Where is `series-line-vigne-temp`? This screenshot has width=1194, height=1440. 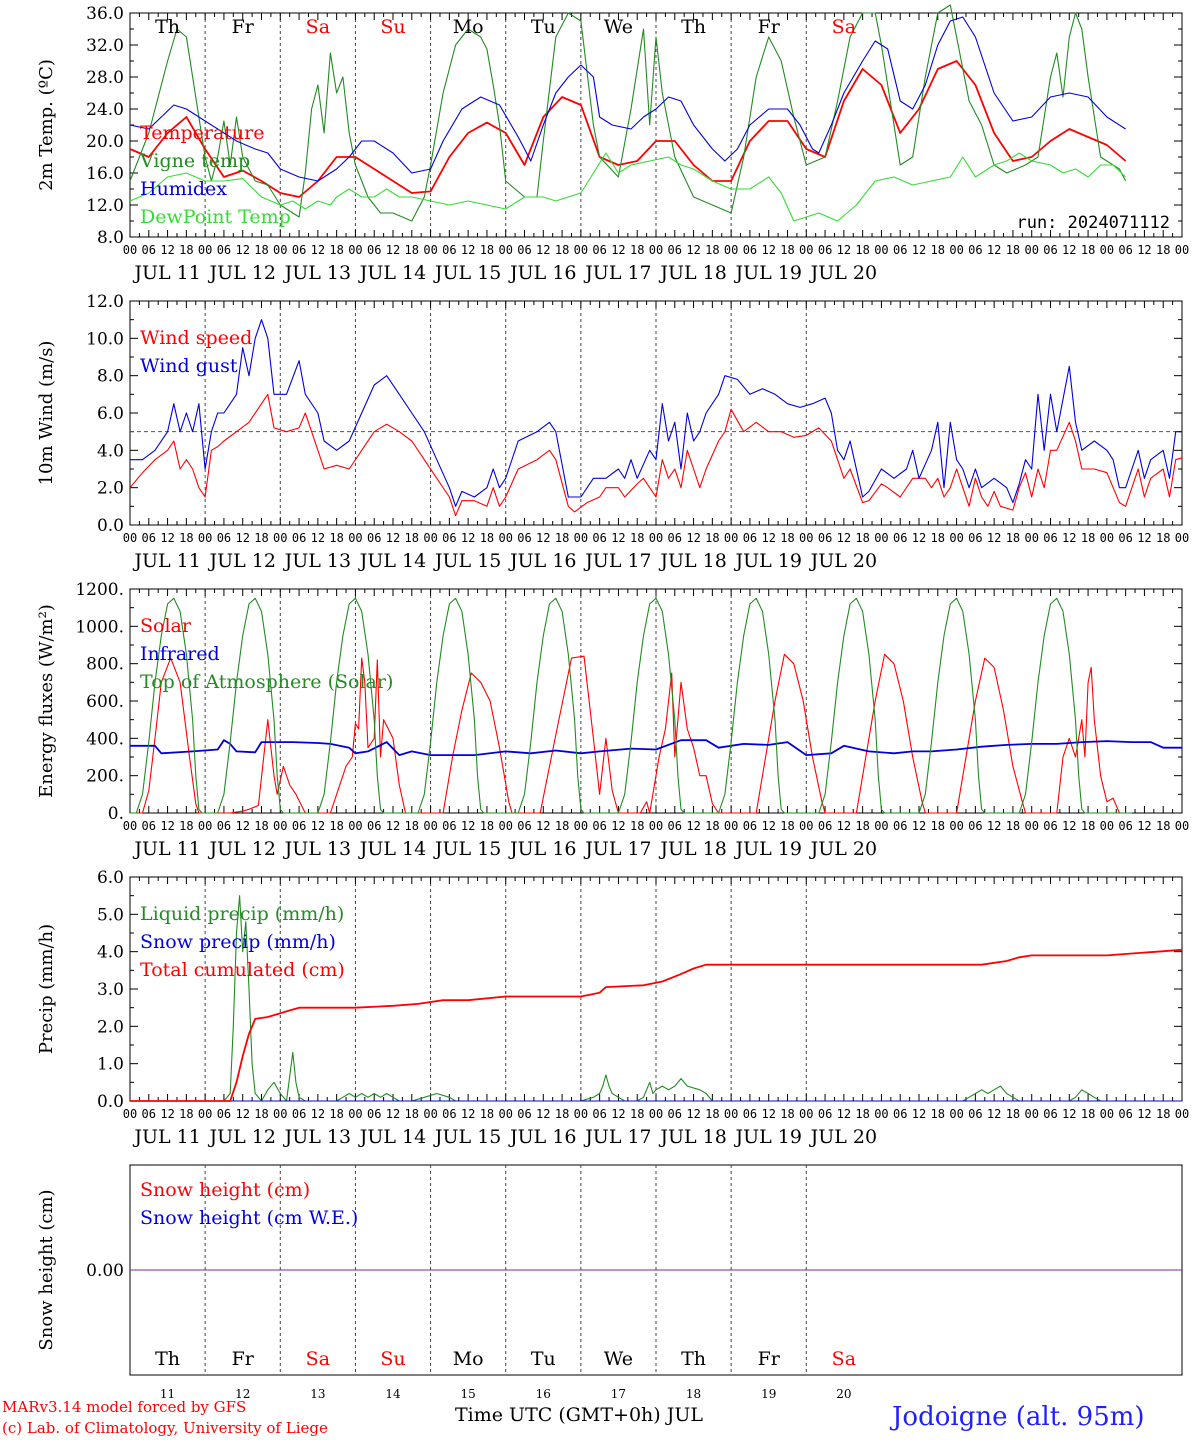 series-line-vigne-temp is located at coordinates (628, 113).